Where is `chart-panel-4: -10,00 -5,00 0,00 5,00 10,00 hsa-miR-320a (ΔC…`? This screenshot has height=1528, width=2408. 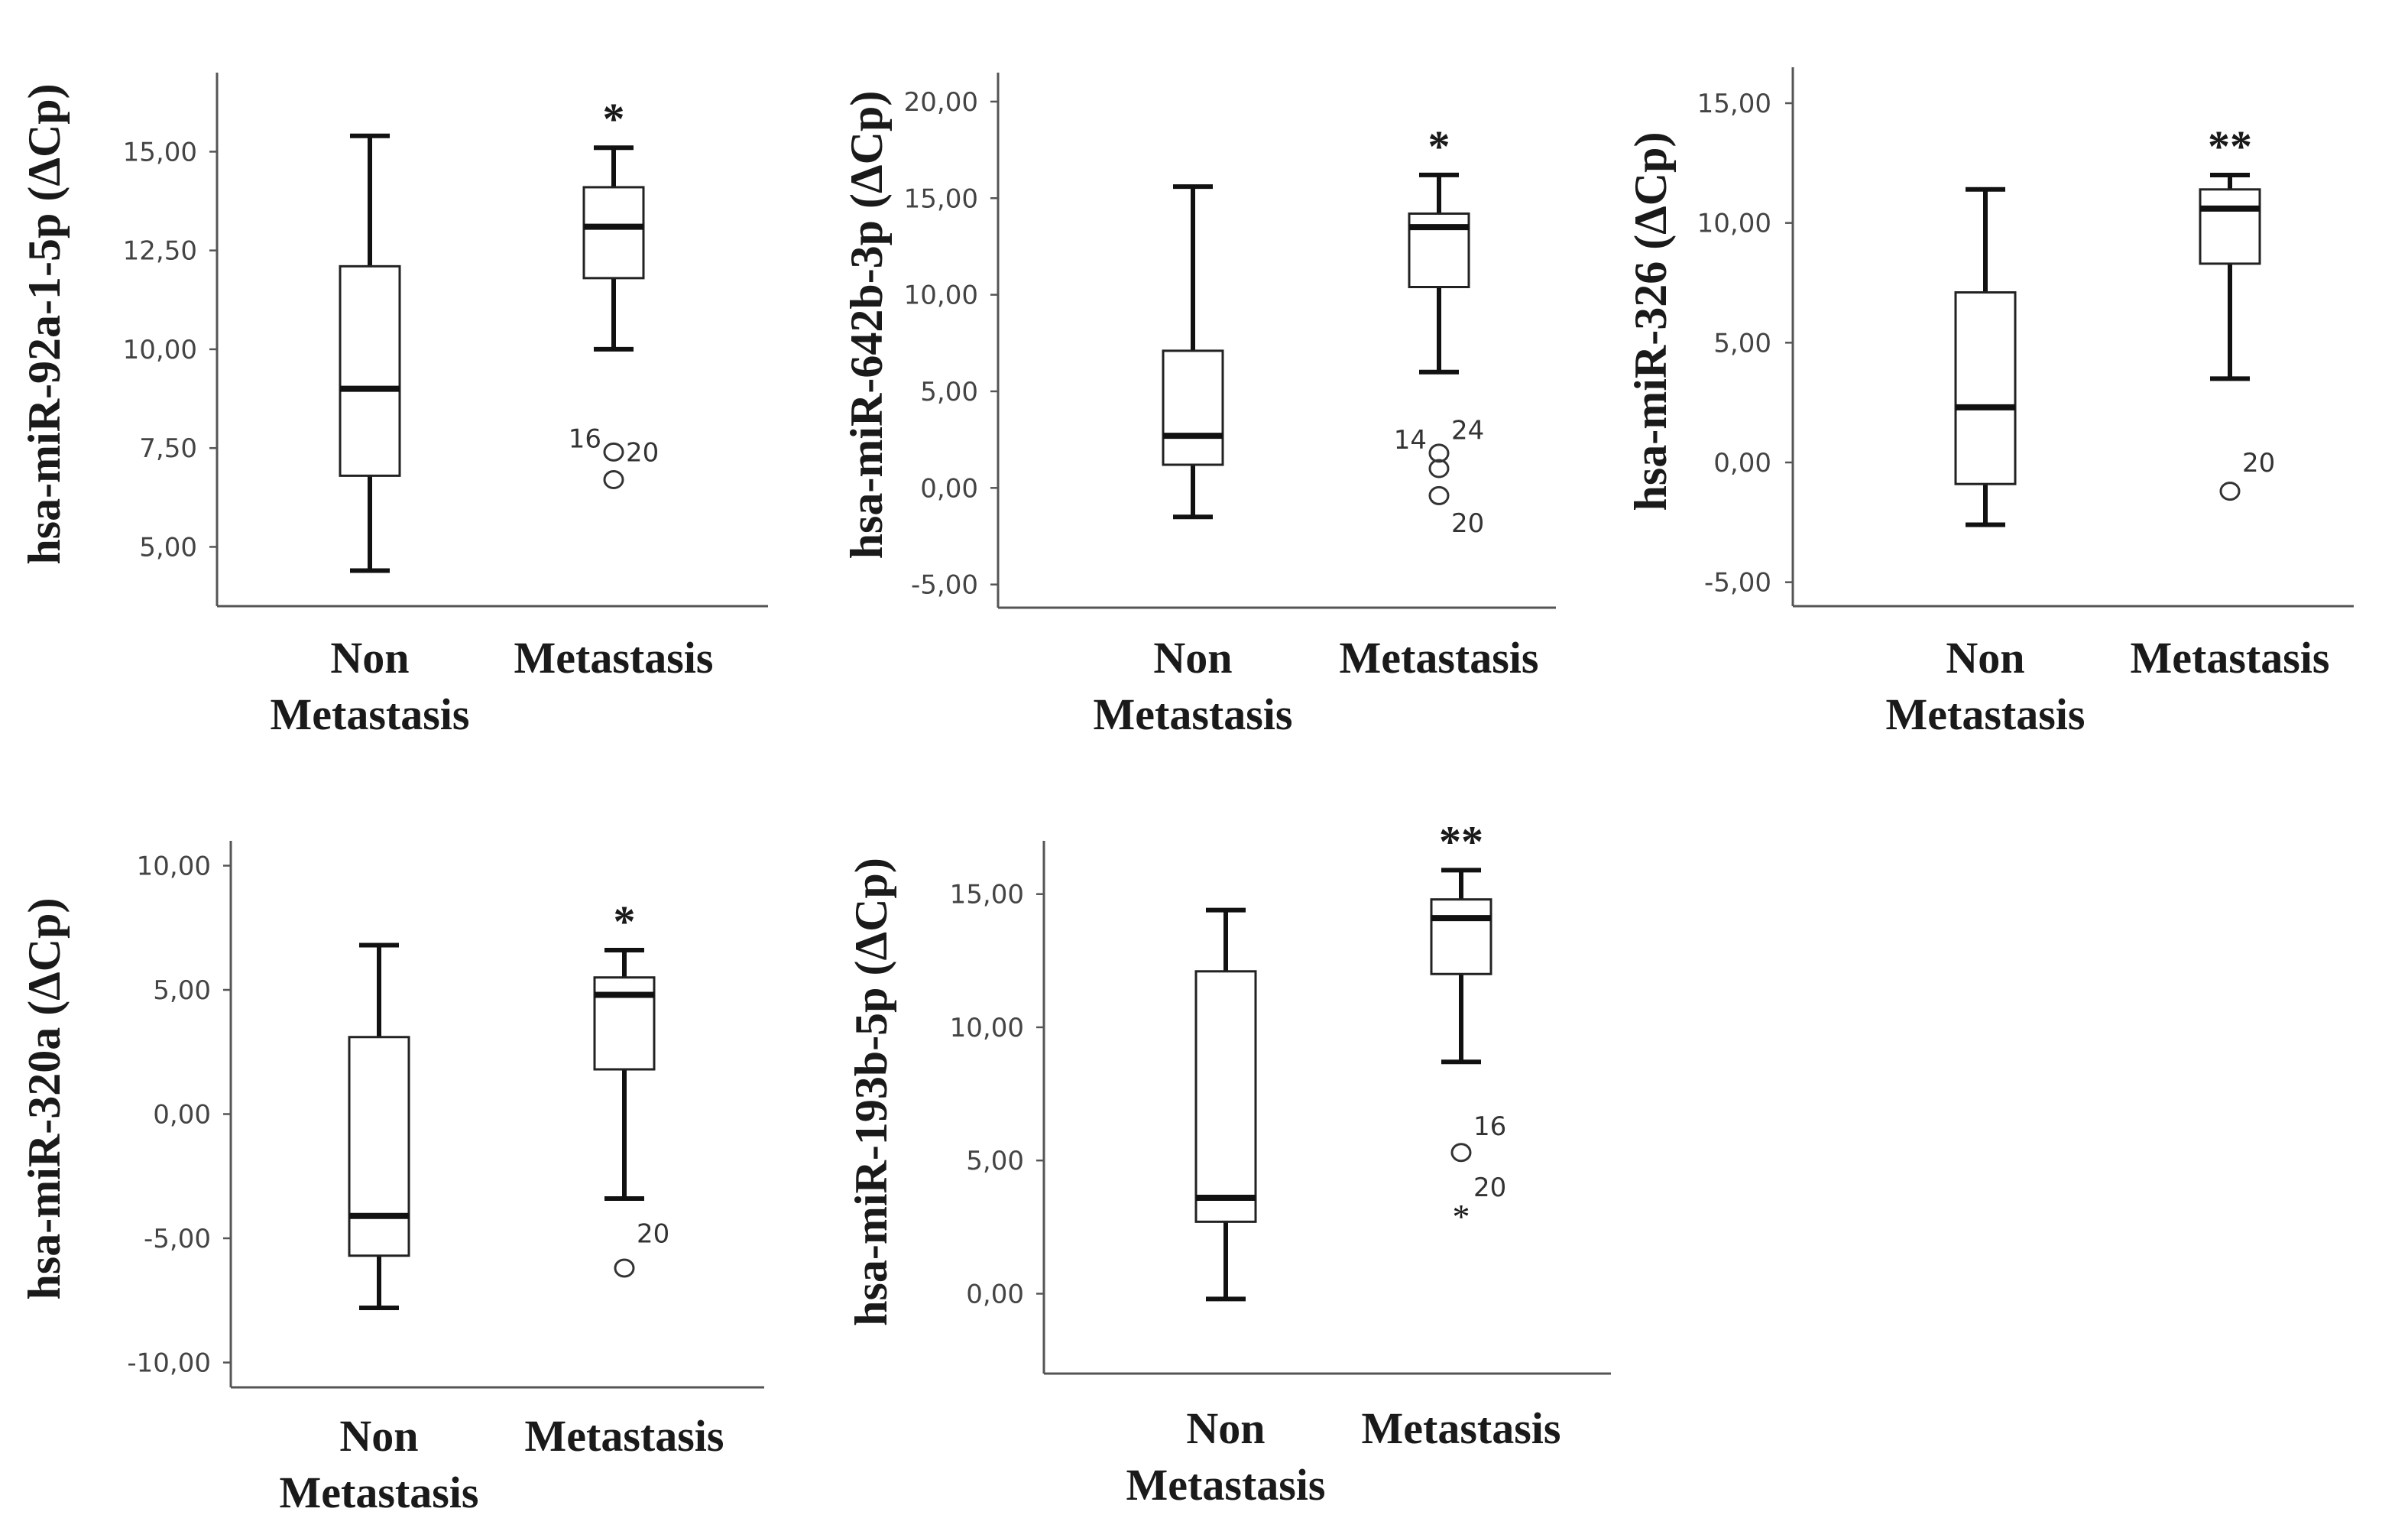 chart-panel-4: -10,00 -5,00 0,00 5,00 10,00 hsa-miR-320a (ΔC… is located at coordinates (391, 1179).